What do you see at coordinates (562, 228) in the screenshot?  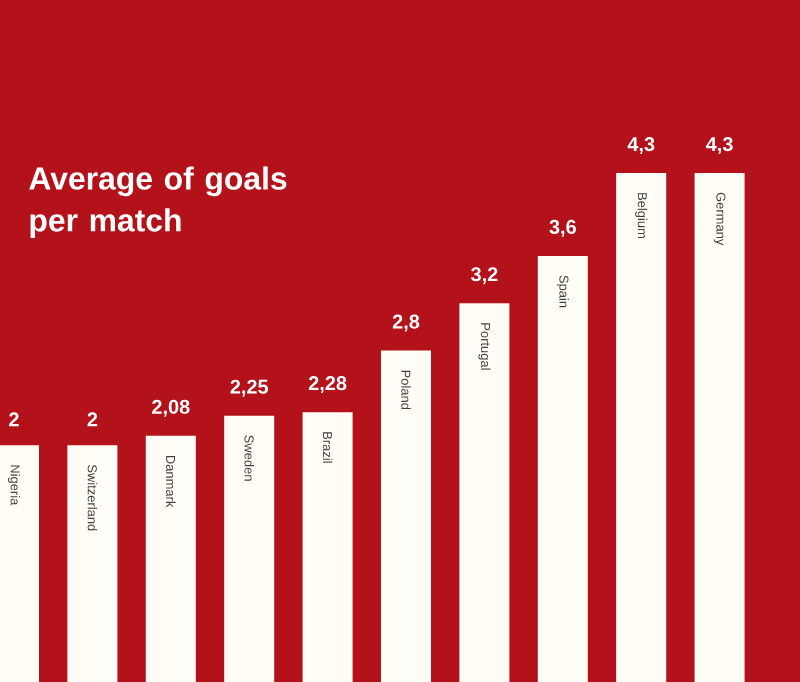 I see `data-label: 3,6` at bounding box center [562, 228].